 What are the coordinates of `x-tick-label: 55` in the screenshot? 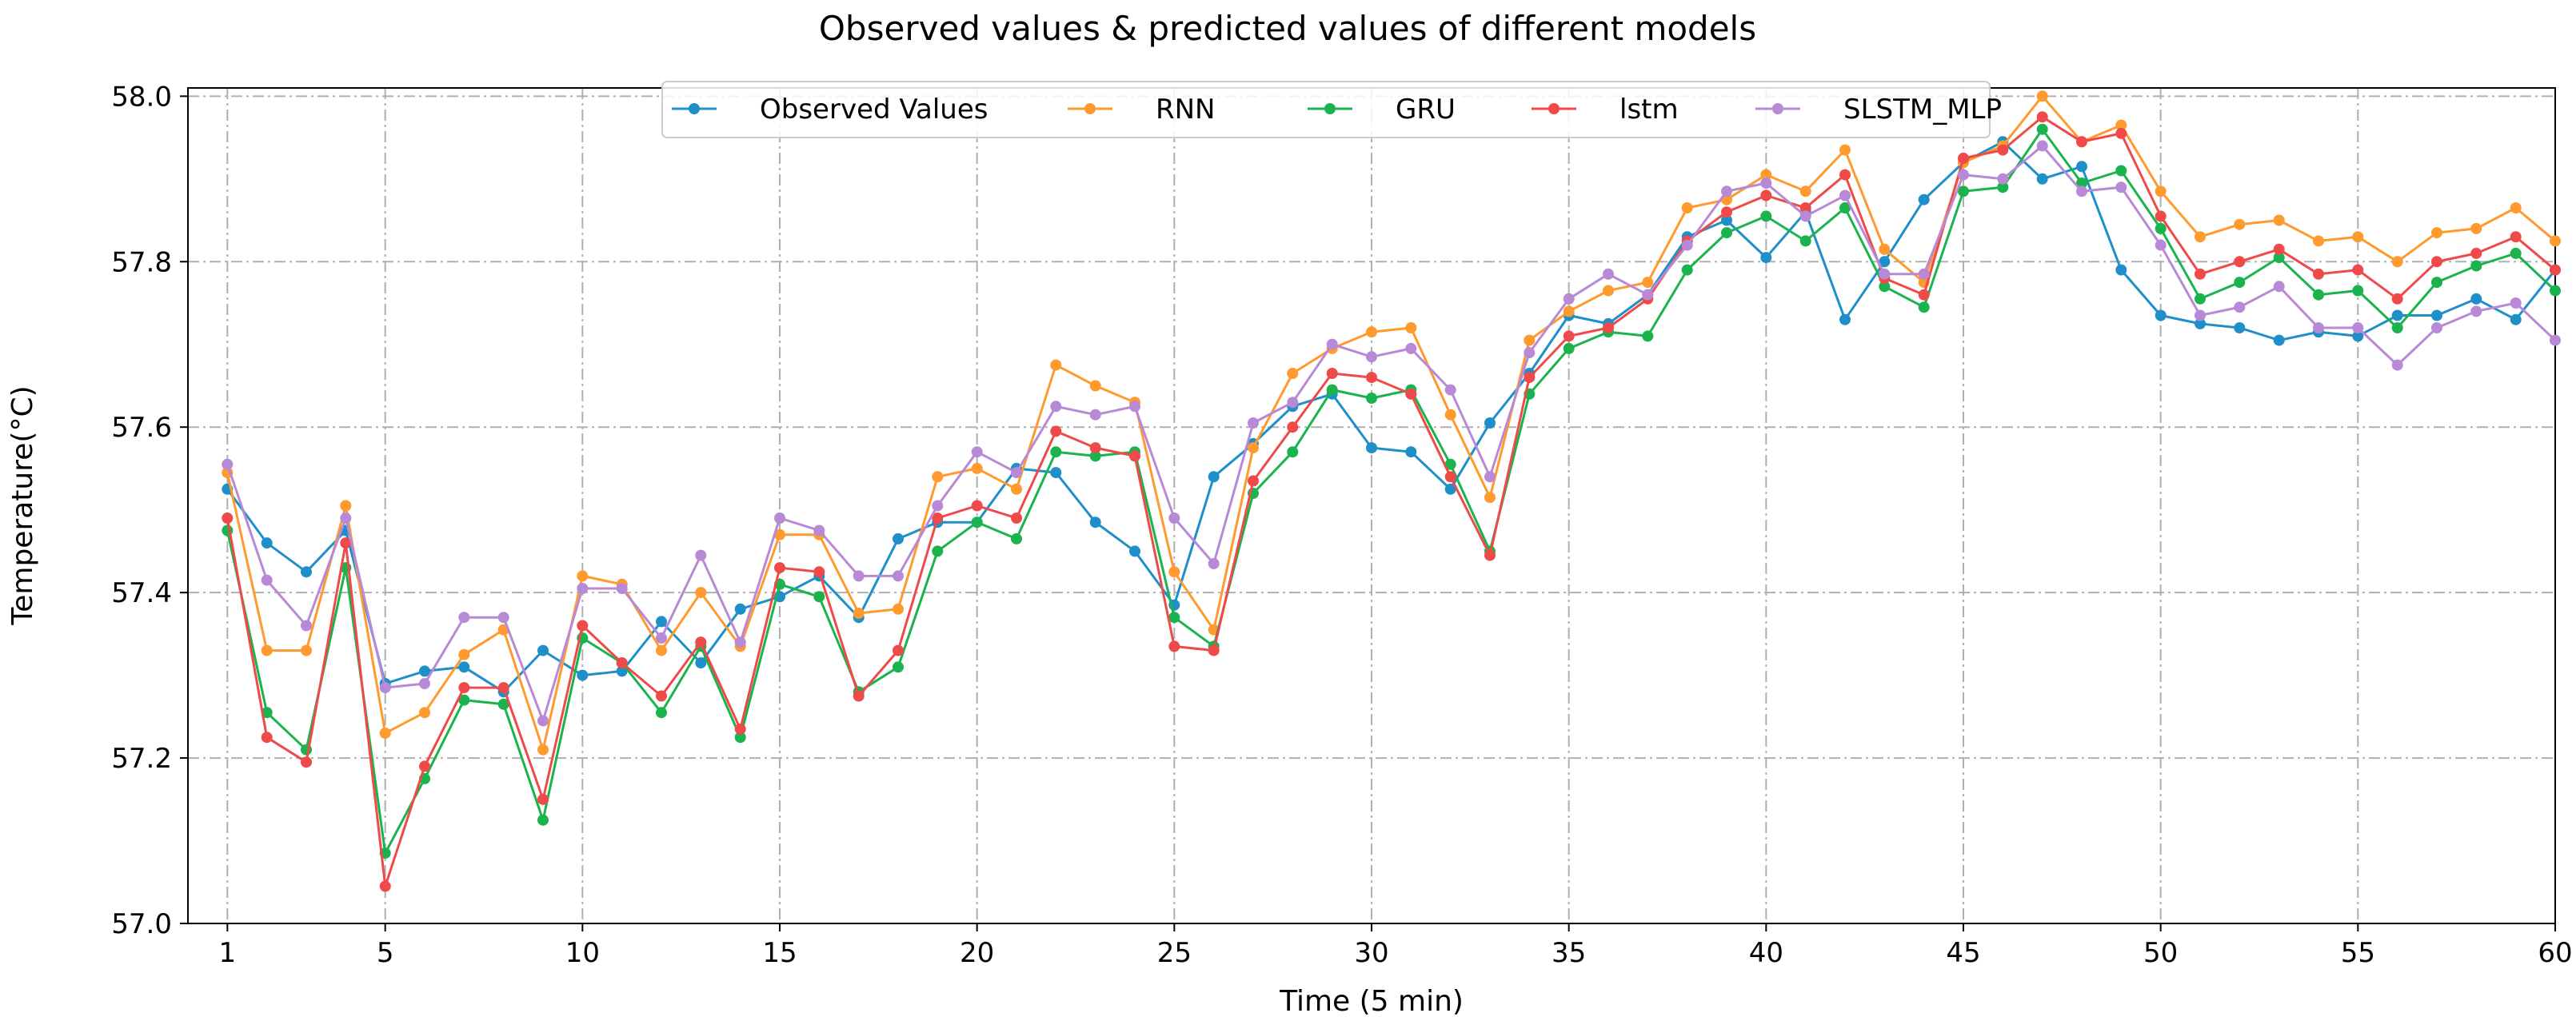 It's located at (2358, 953).